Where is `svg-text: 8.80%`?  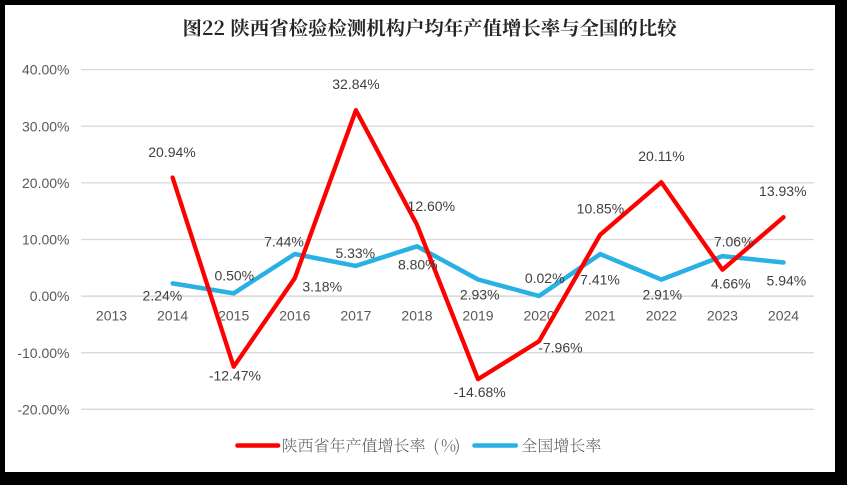
svg-text: 8.80% is located at coordinates (418, 264).